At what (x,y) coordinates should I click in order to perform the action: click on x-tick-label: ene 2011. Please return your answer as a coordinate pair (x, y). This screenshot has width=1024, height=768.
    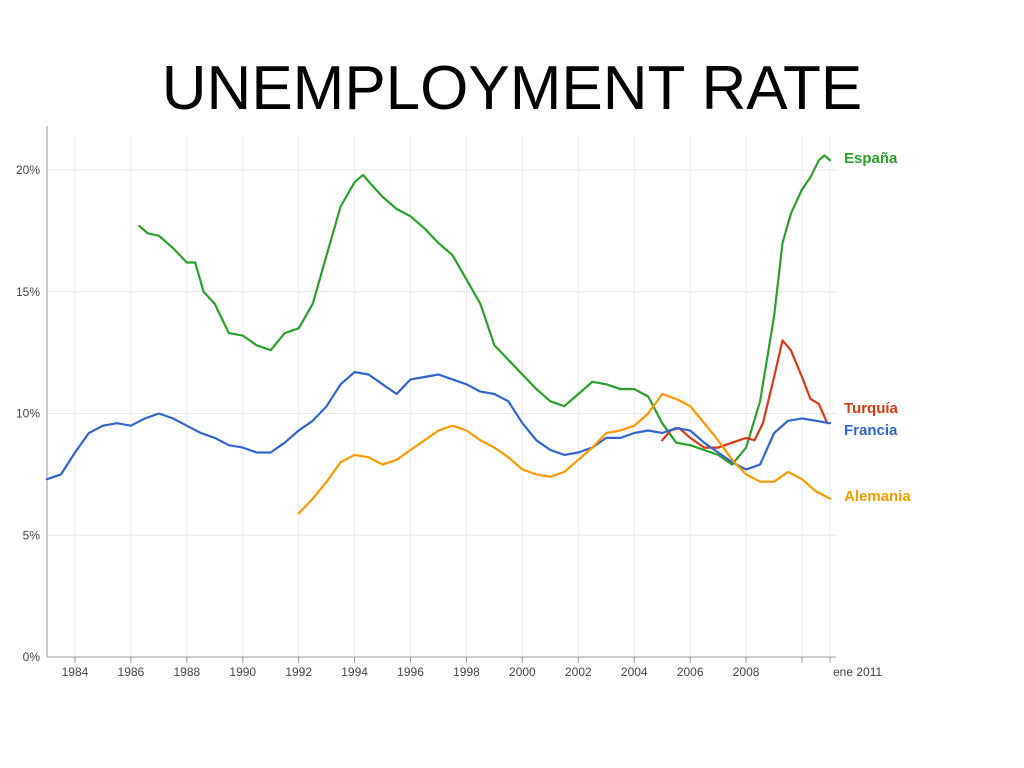
    Looking at the image, I should click on (857, 672).